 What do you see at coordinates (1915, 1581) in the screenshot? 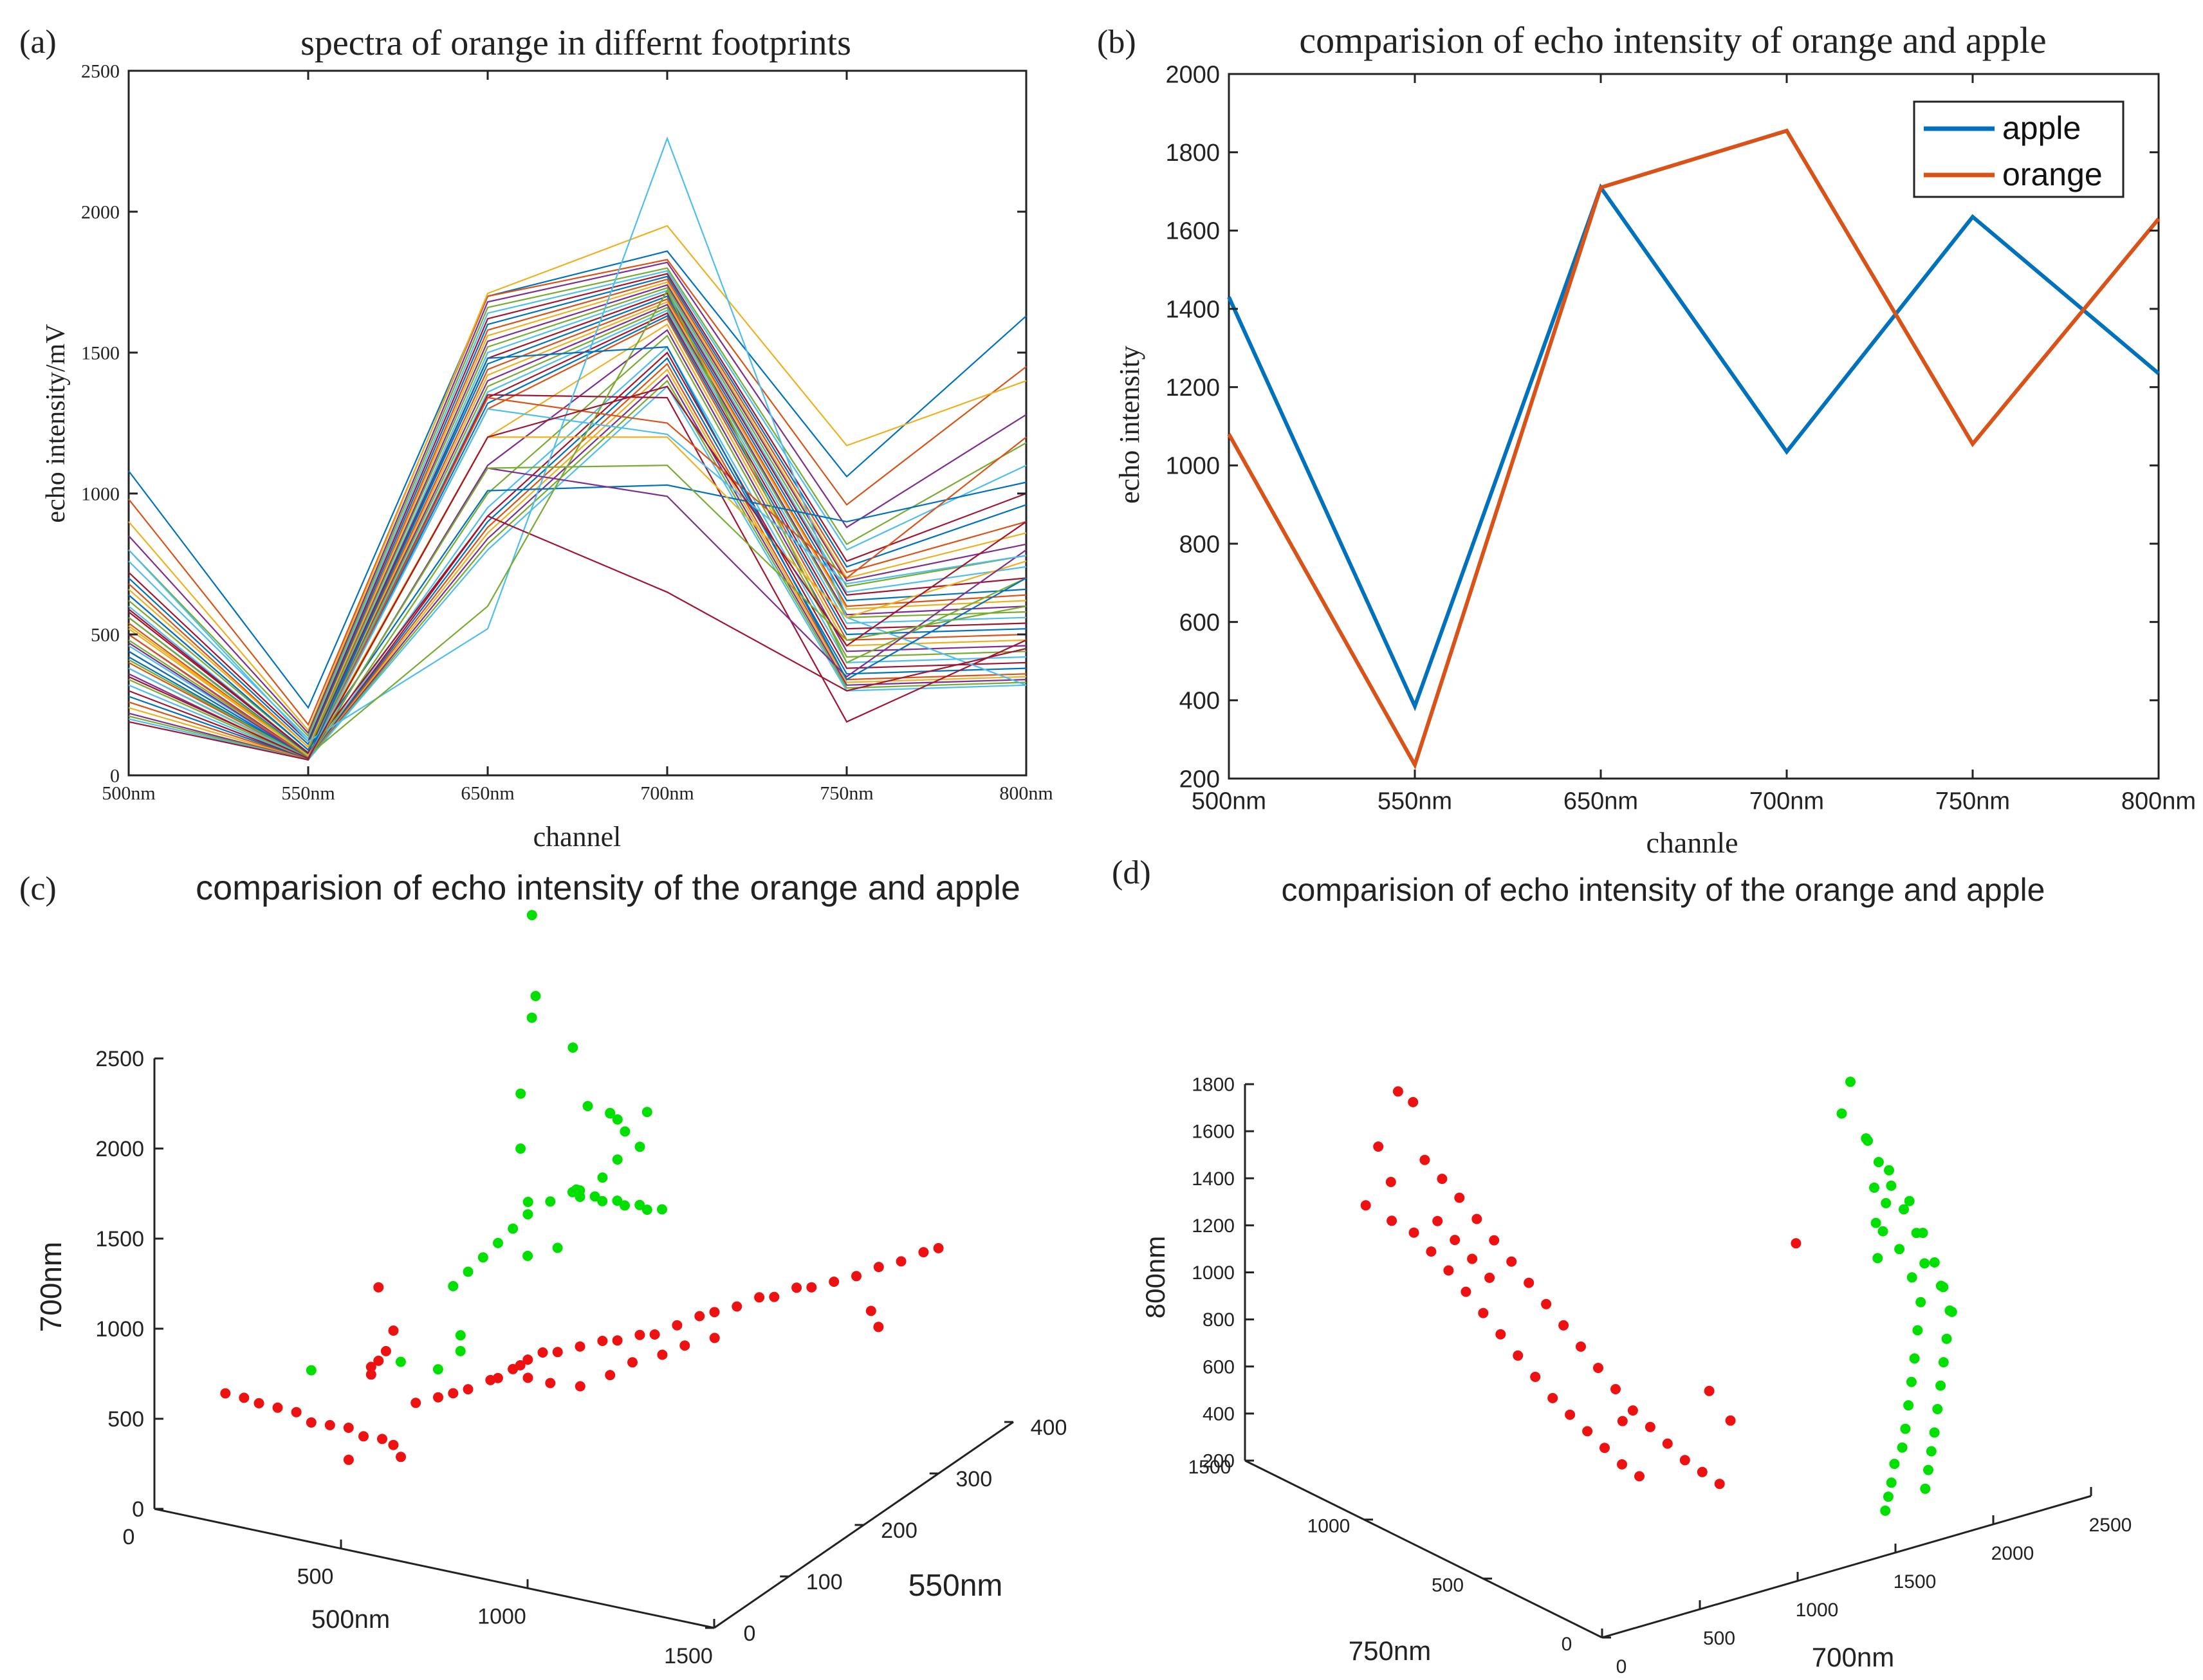
I see `chart-d-xtick-label: 1500` at bounding box center [1915, 1581].